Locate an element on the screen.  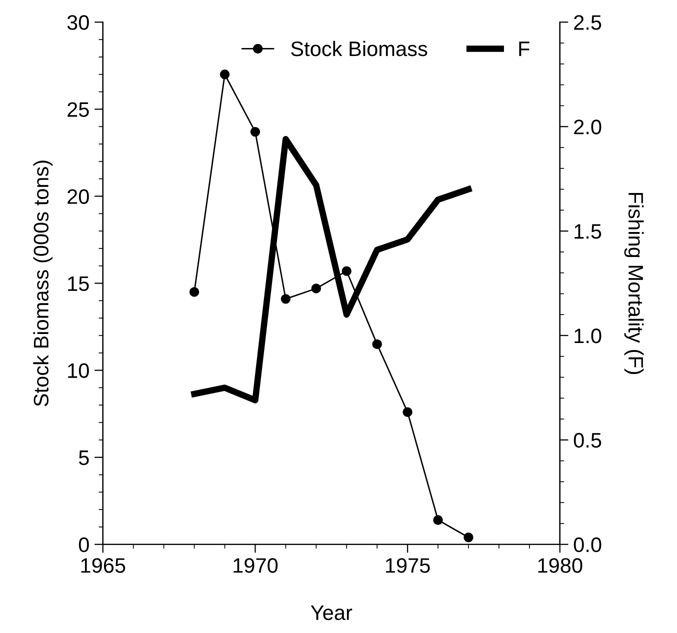
x-tick-label: 1965 is located at coordinates (103, 565).